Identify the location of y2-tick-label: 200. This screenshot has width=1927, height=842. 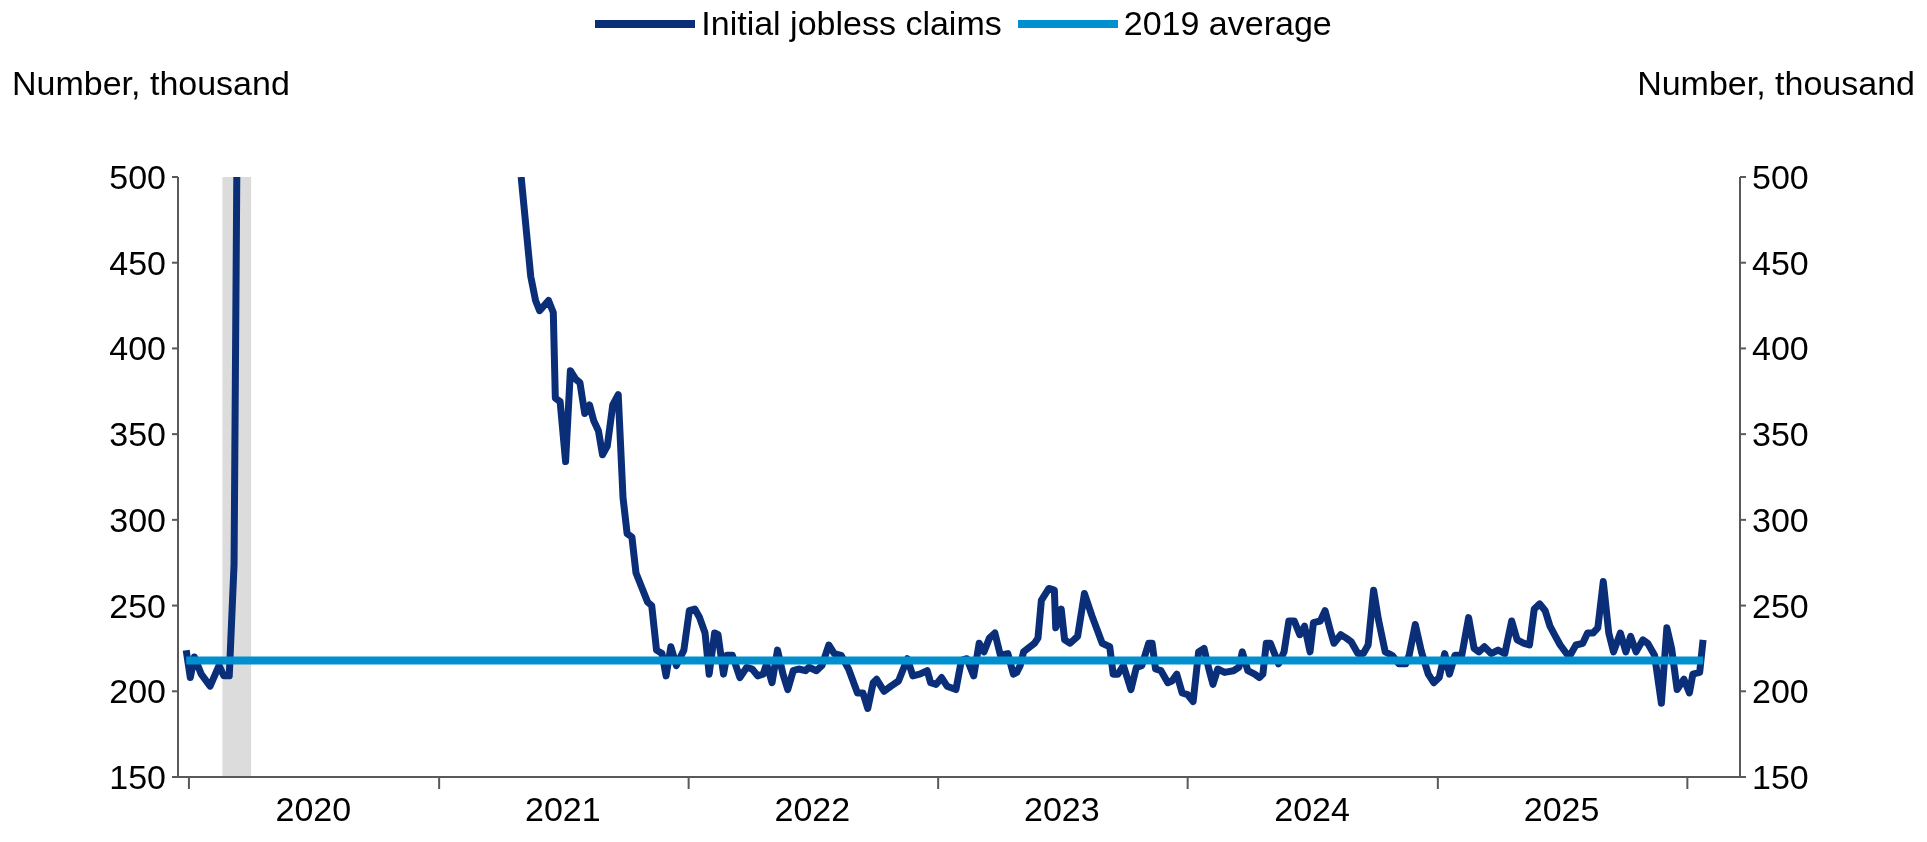
(1780, 691).